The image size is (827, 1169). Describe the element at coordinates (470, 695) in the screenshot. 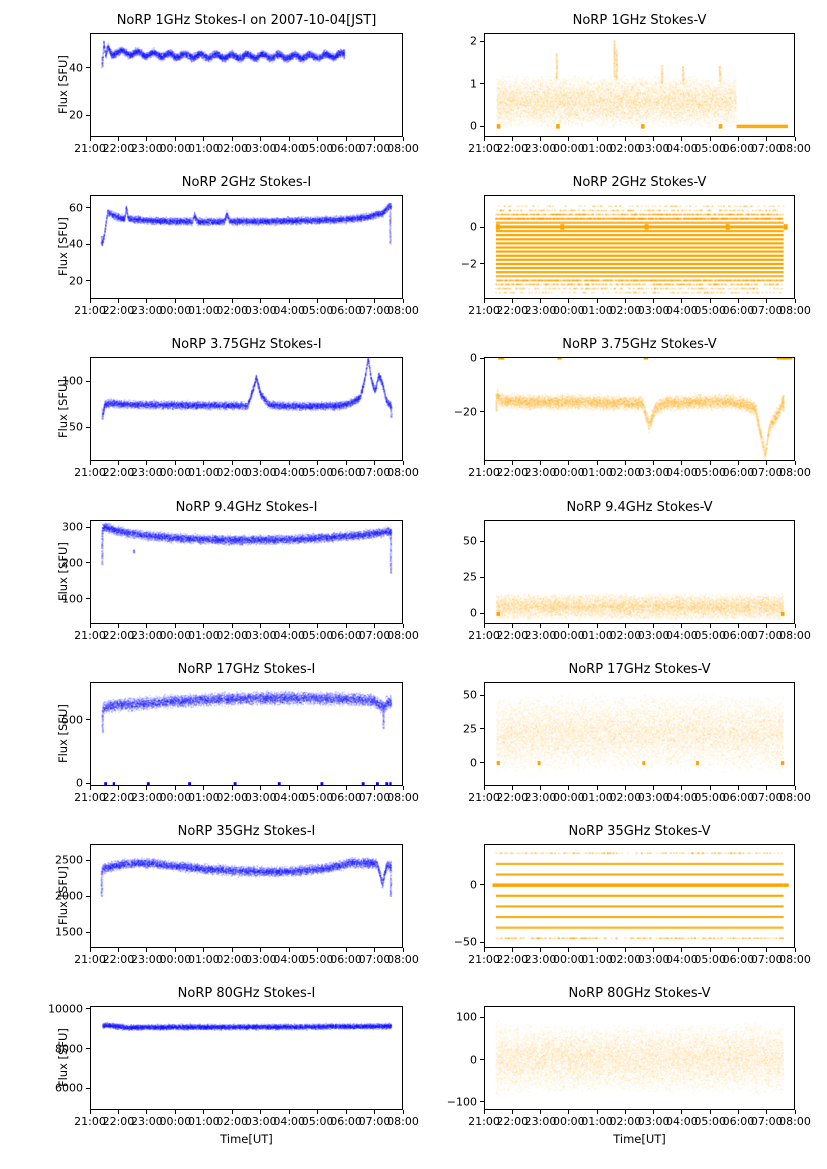

I see `y-tick-label: 50` at that location.